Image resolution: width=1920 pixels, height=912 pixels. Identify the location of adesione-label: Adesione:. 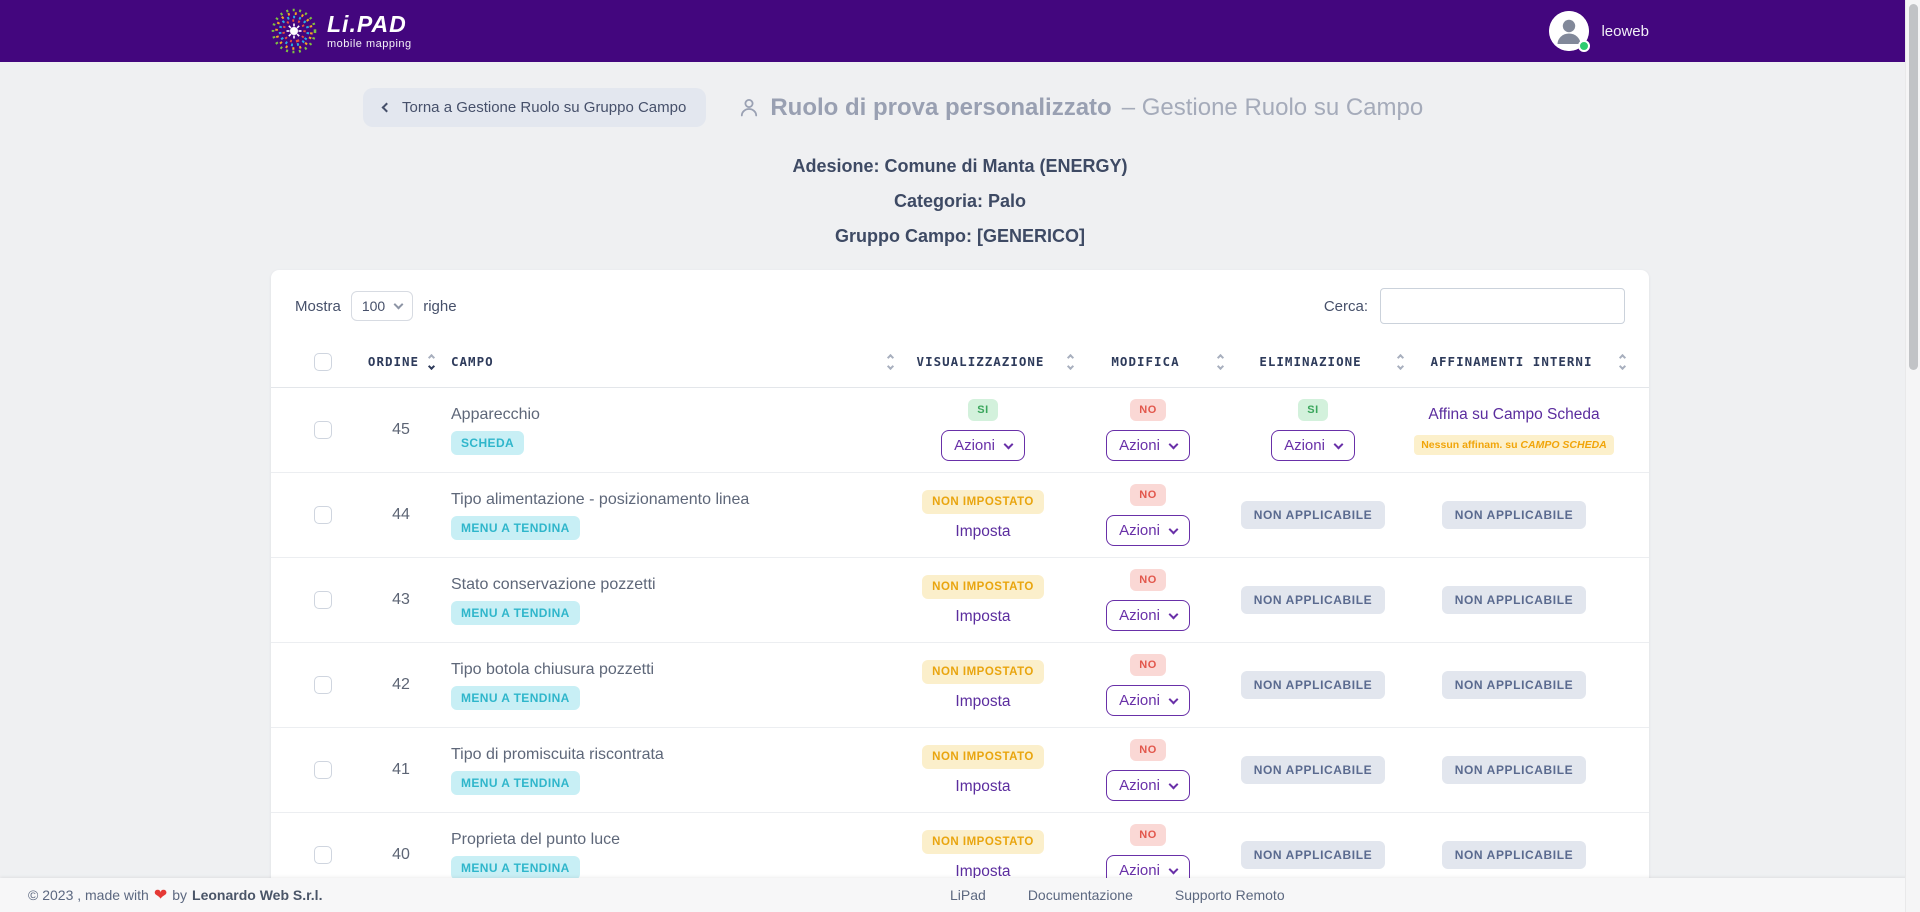
(836, 166).